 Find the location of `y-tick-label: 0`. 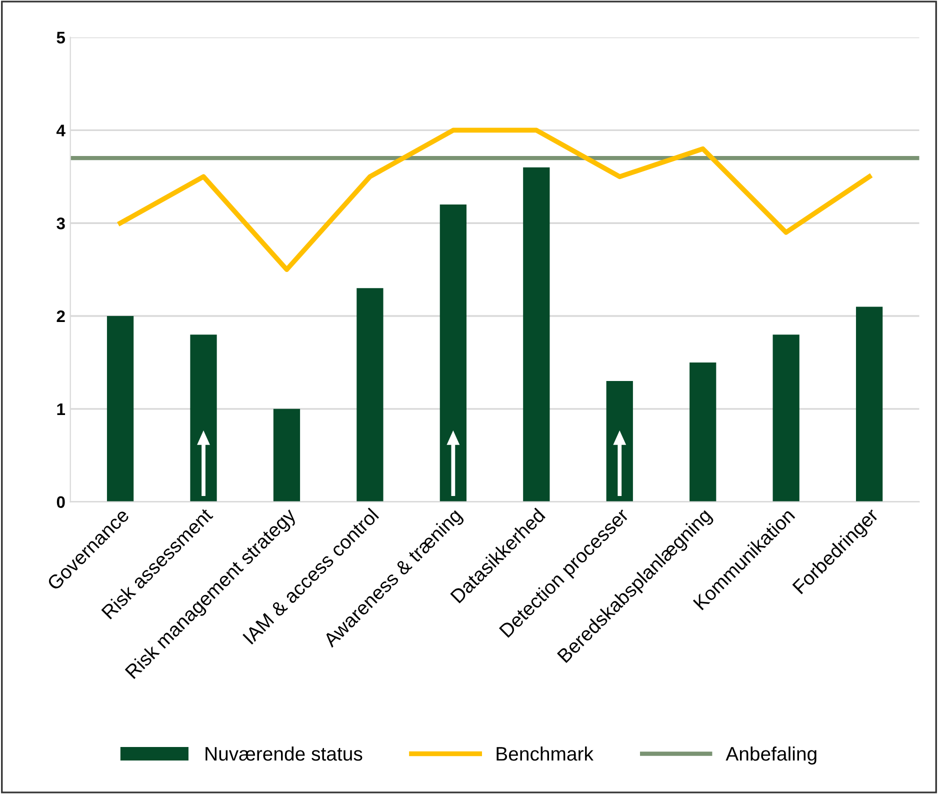

y-tick-label: 0 is located at coordinates (60, 502).